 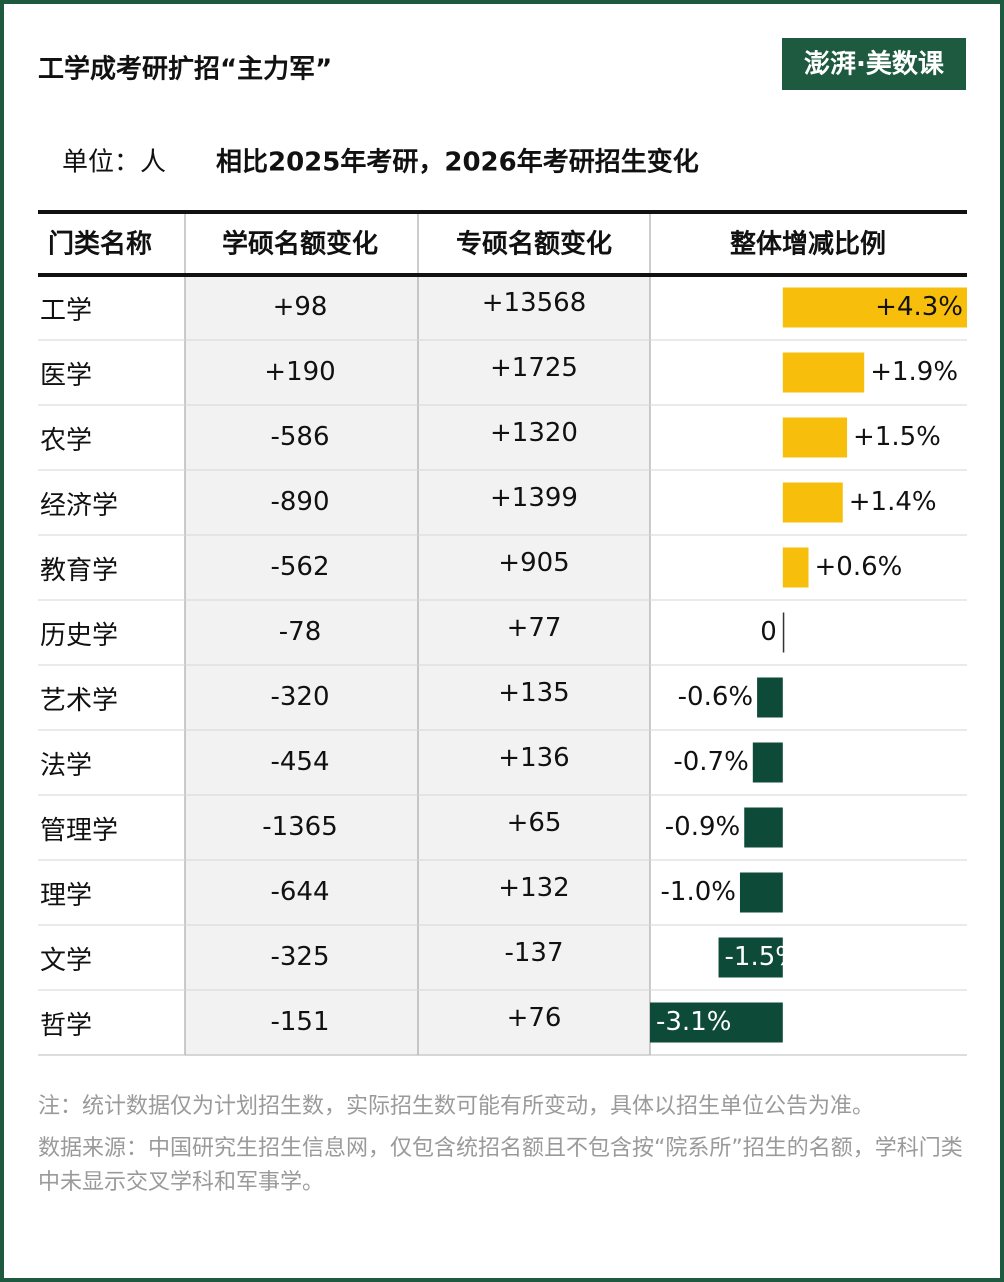 What do you see at coordinates (299, 1022) in the screenshot?
I see `cell: -151` at bounding box center [299, 1022].